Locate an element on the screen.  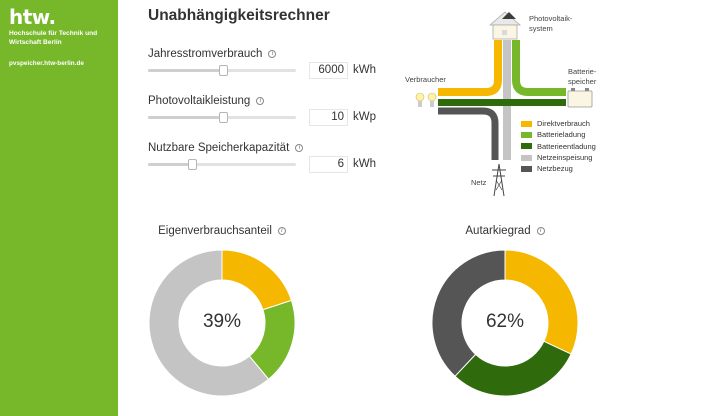
param-label: Photovoltaikleistung is located at coordinates (199, 101).